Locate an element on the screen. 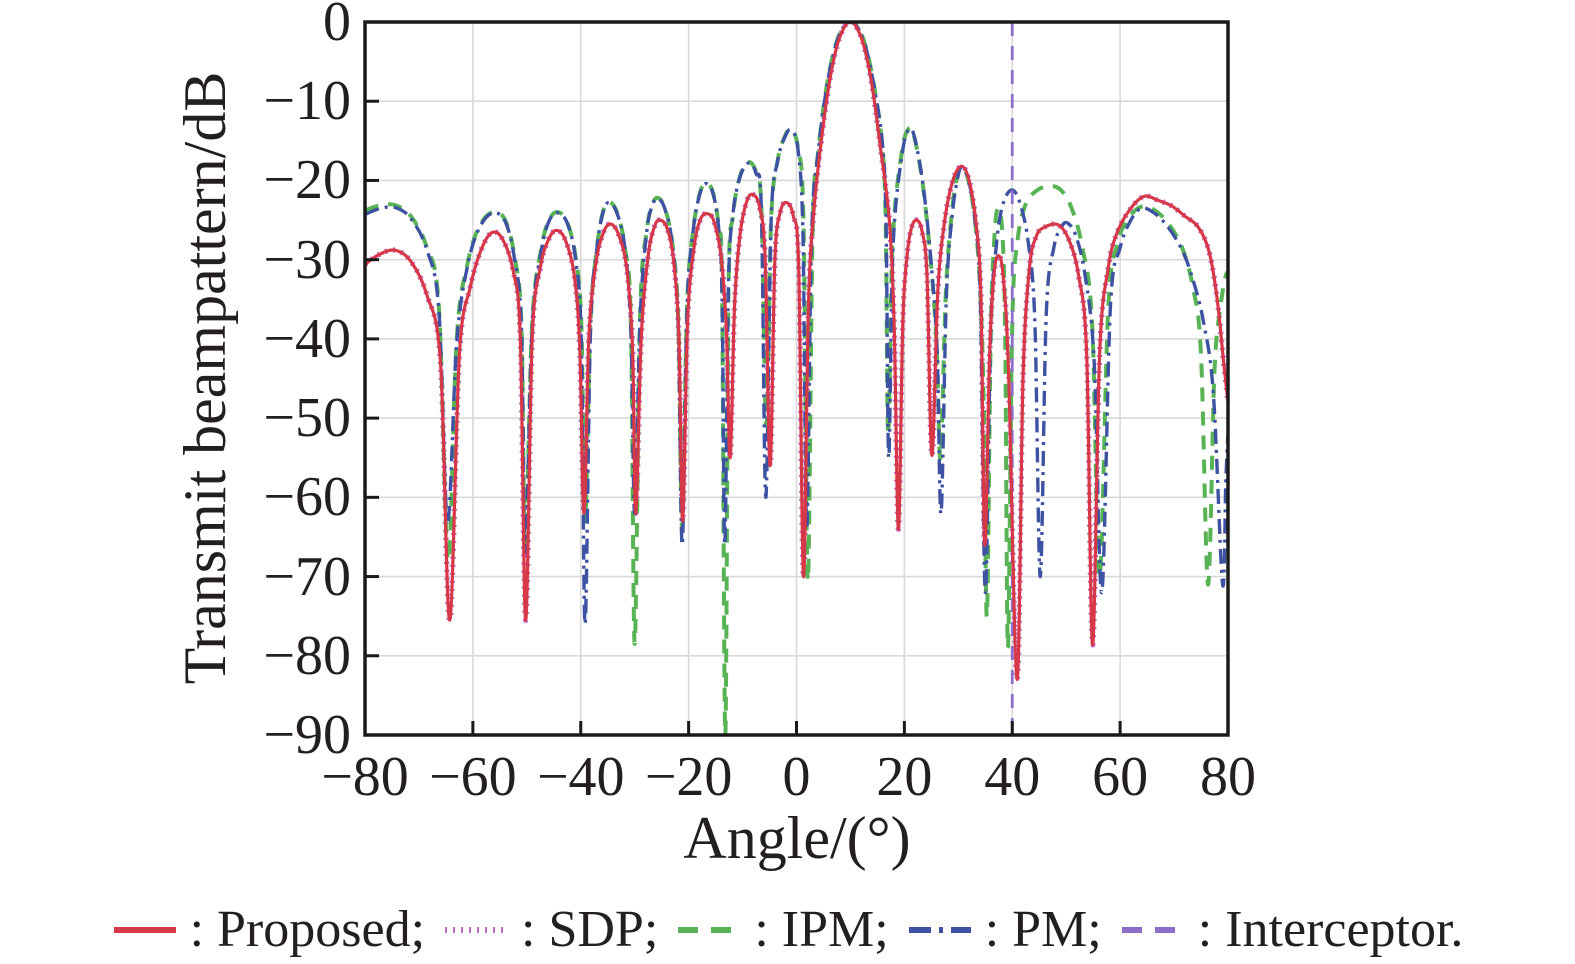  legend-item-ipm: : IPM; is located at coordinates (782, 929).